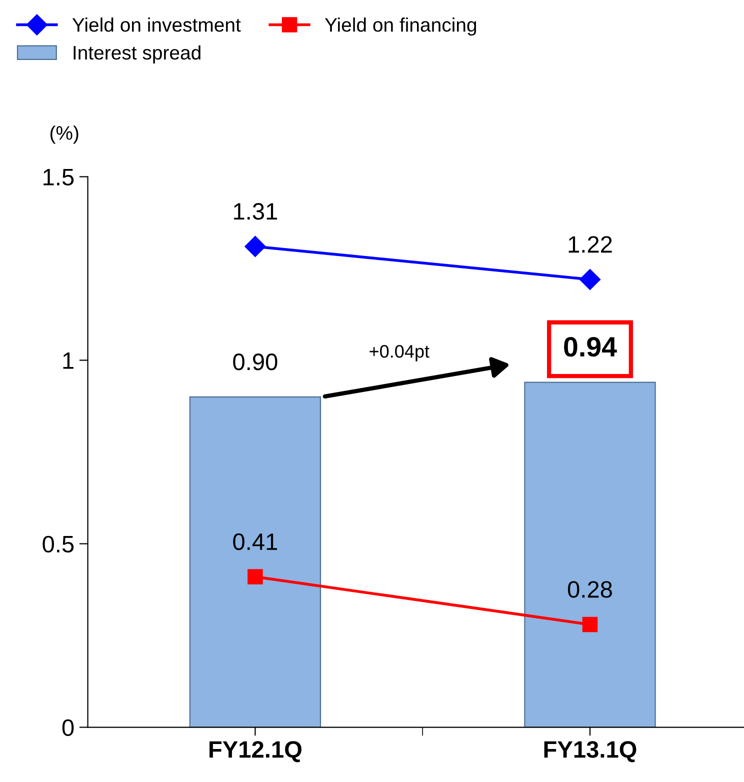 This screenshot has height=782, width=744. Describe the element at coordinates (590, 347) in the screenshot. I see `data-label: 0.94` at that location.